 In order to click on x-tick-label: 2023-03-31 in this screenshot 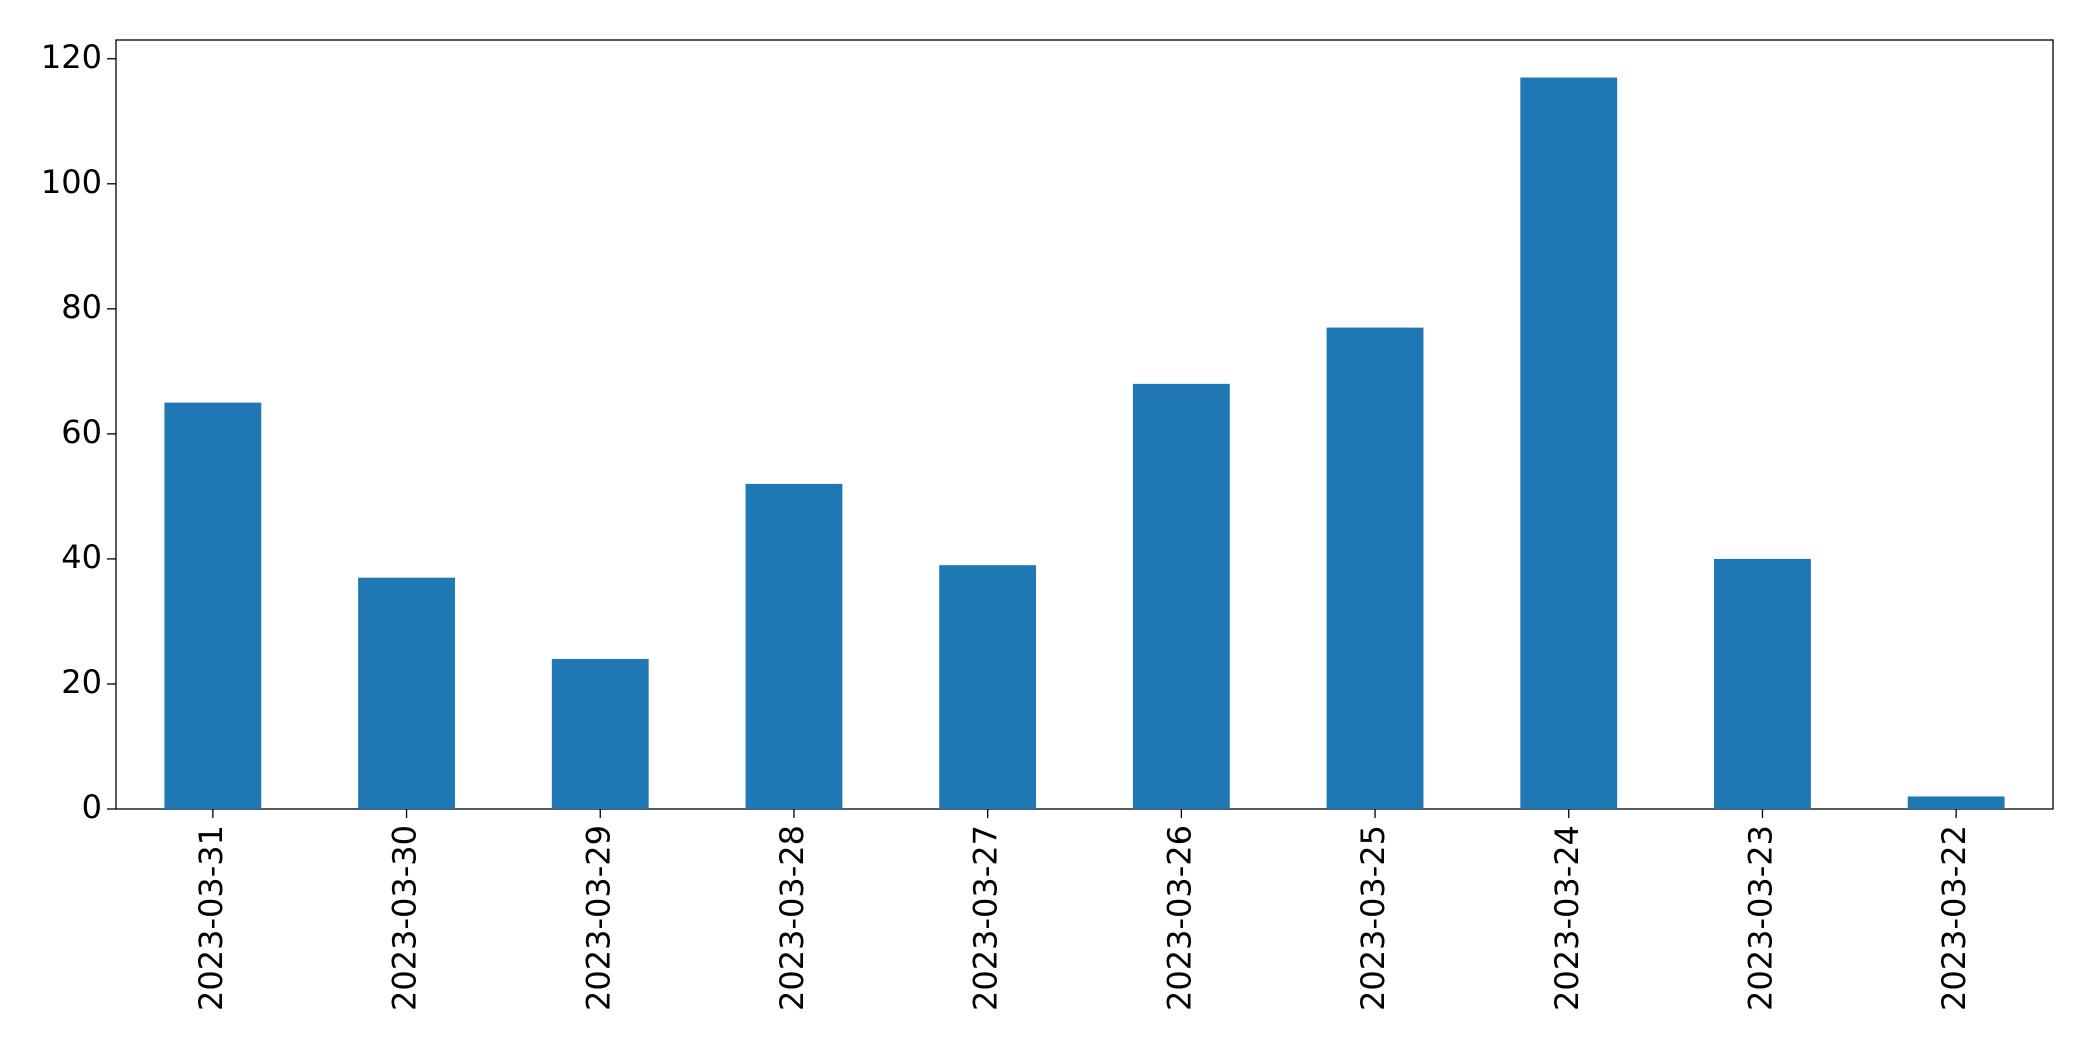, I will do `click(211, 918)`.